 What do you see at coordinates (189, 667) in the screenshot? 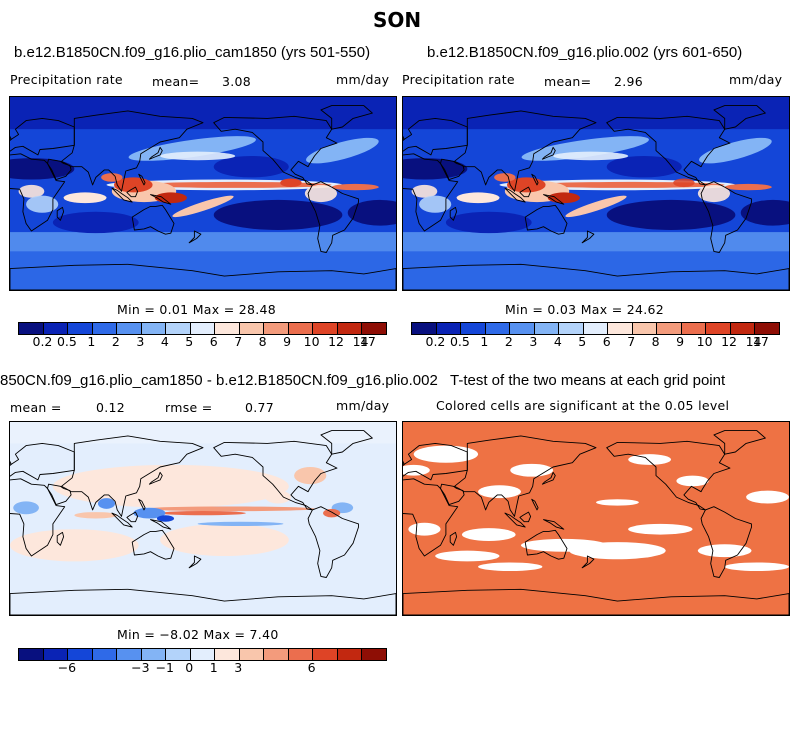
I see `colorbar-tick-label: 0` at bounding box center [189, 667].